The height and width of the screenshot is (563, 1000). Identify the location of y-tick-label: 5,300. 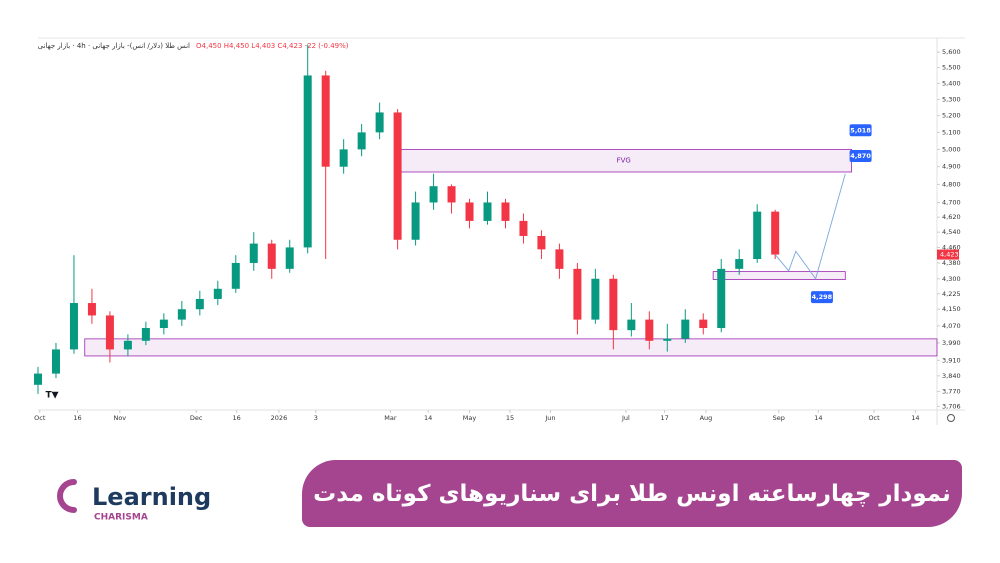
(951, 99).